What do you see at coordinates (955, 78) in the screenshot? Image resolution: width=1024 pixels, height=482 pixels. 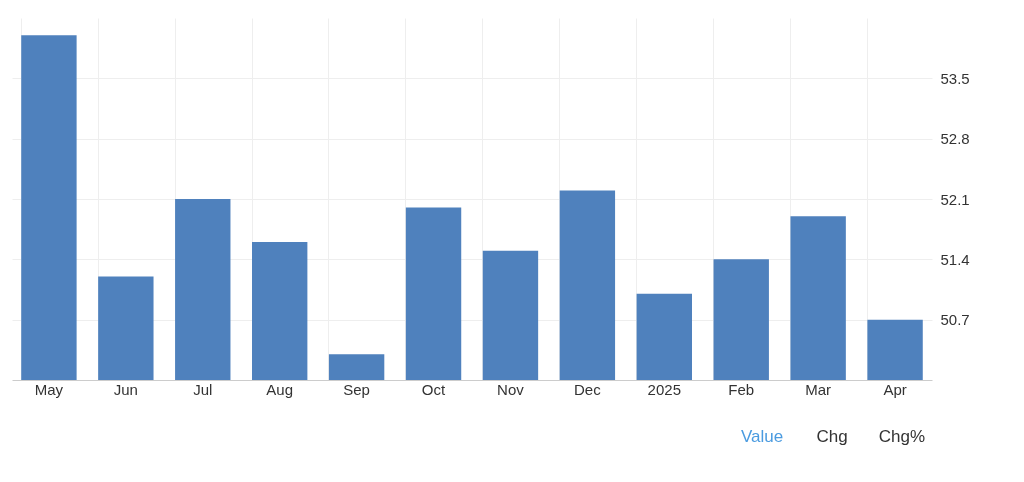 I see `y-tick-label: 53.5` at bounding box center [955, 78].